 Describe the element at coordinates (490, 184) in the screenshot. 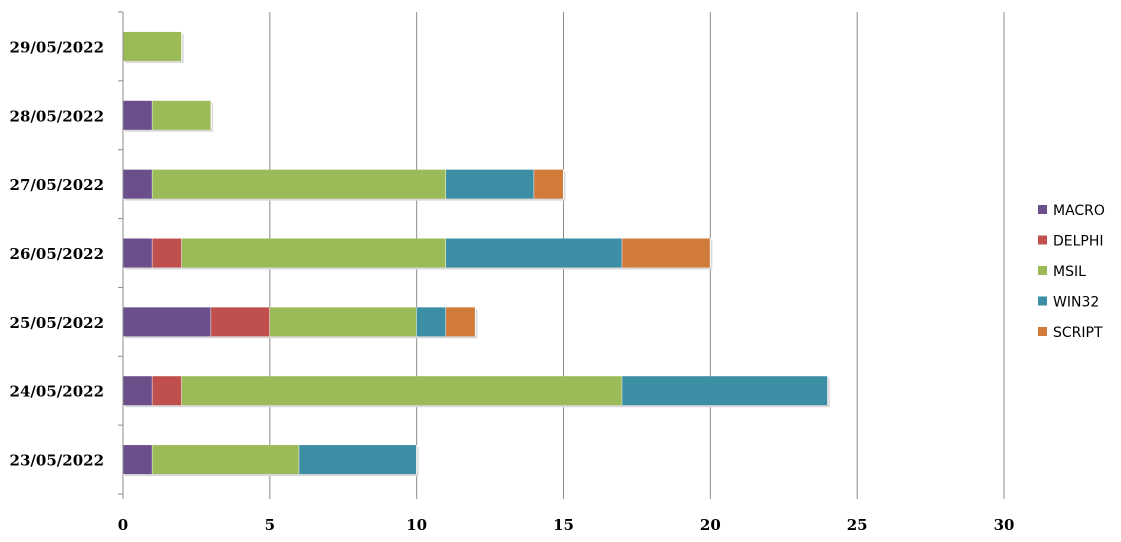

I see `bar-win32-27-05-2022` at that location.